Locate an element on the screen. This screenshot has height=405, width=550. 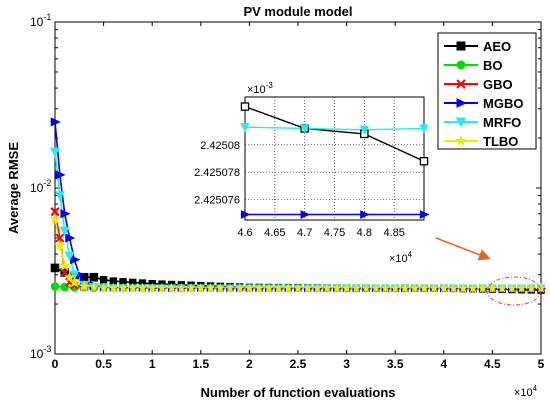
legend-marker-bo is located at coordinates (461, 65).